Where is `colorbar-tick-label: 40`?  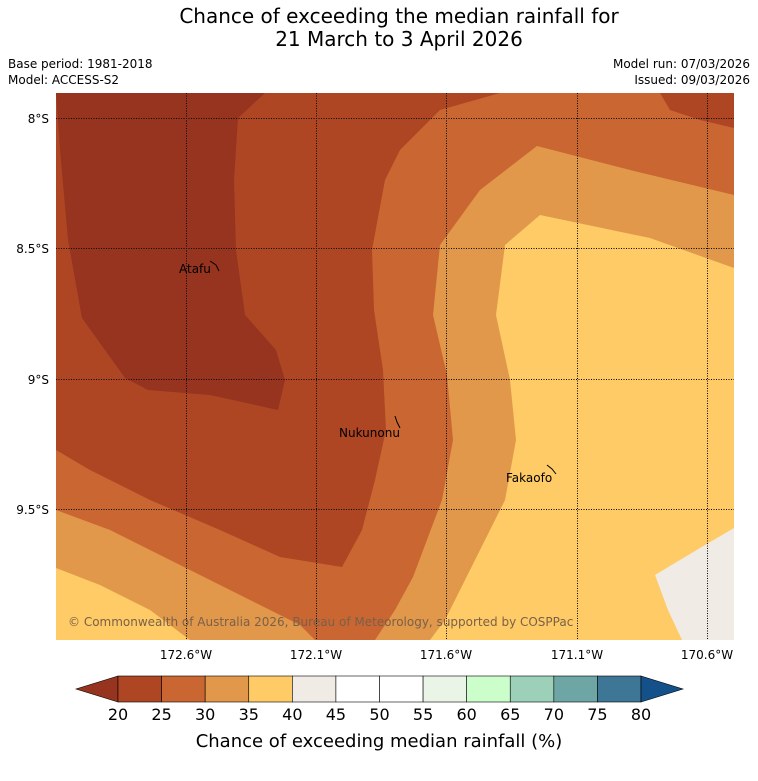 colorbar-tick-label: 40 is located at coordinates (292, 714).